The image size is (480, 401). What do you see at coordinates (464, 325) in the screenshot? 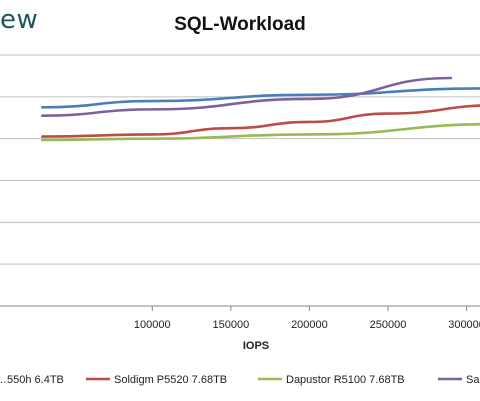
I see `x-tick-label: 300000` at bounding box center [464, 325].